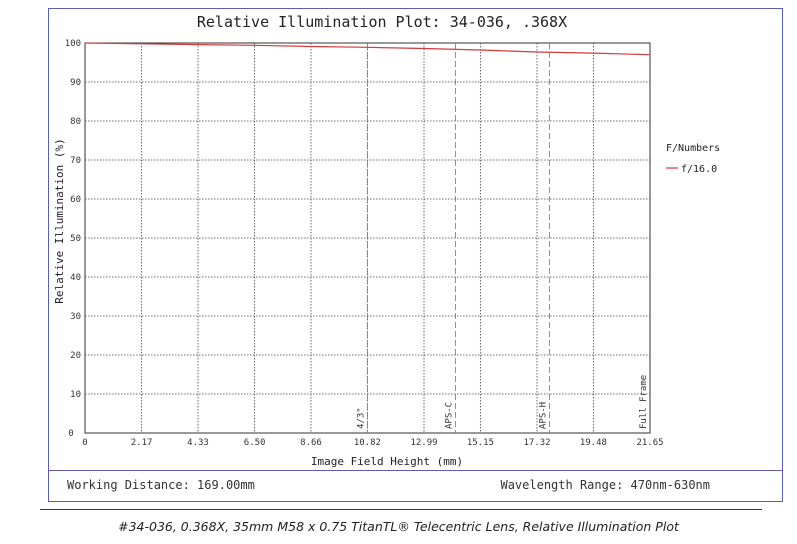 The height and width of the screenshot is (544, 797). I want to click on legend-title: F/Numbers, so click(693, 148).